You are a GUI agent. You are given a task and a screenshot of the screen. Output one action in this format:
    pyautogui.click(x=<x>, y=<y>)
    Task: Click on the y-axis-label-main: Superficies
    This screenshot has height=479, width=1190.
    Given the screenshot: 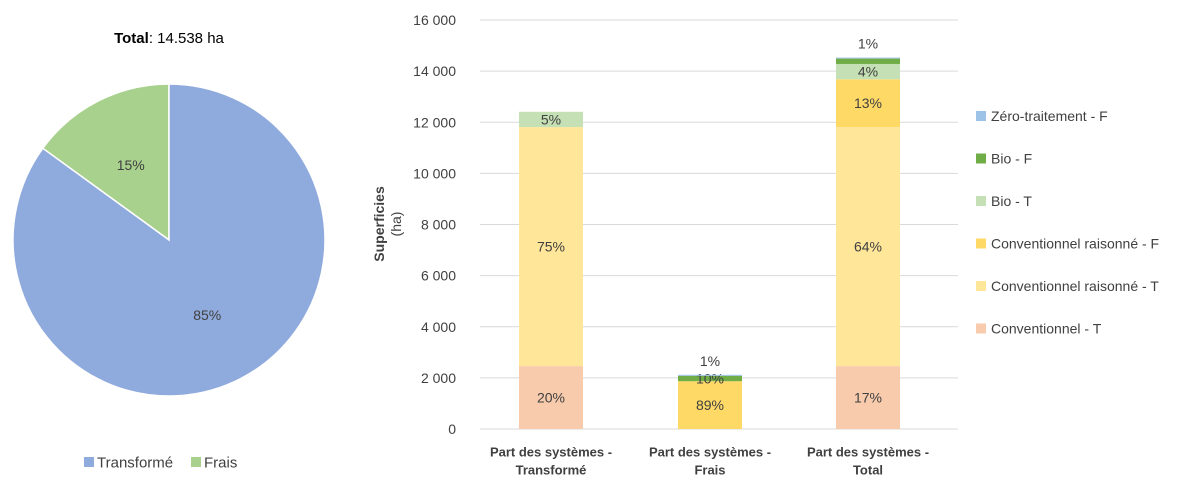 What is the action you would take?
    pyautogui.click(x=379, y=224)
    